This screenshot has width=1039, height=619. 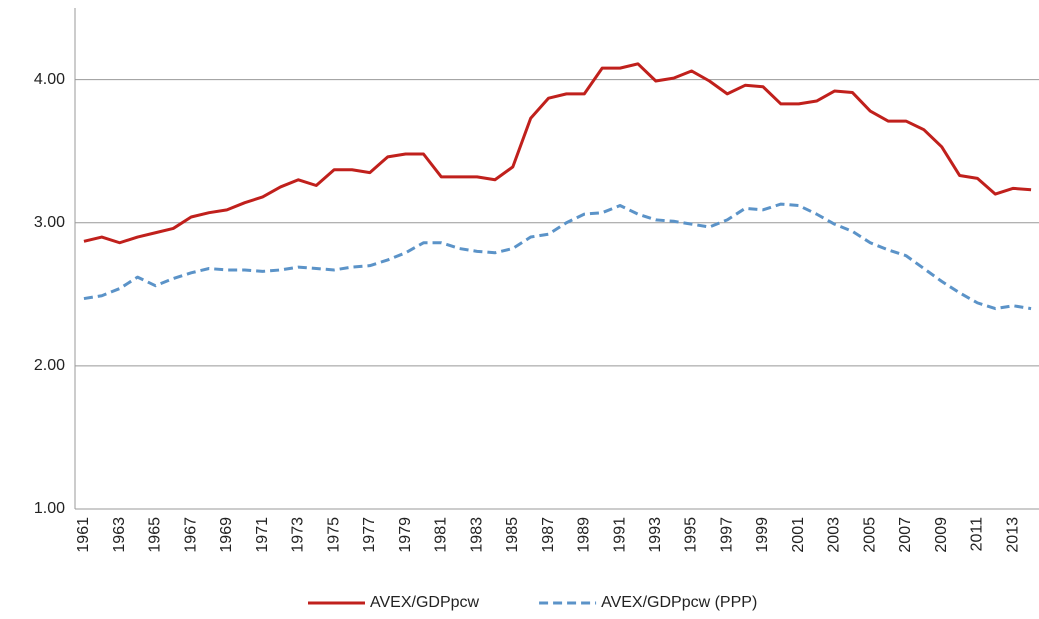 I want to click on y-tick-label: 1.00, so click(x=49, y=508).